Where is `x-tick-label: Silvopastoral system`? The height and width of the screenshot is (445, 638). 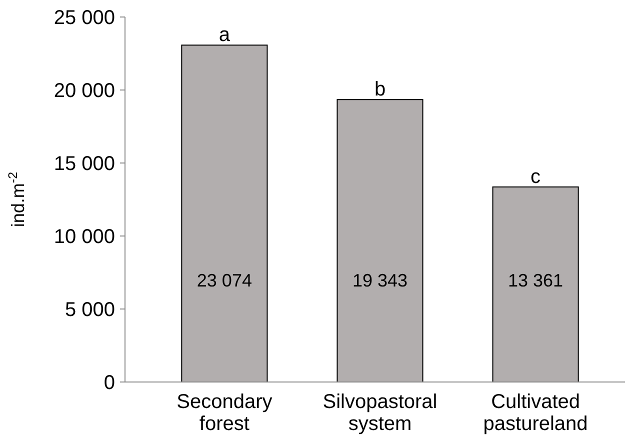 x-tick-label: Silvopastoral system is located at coordinates (380, 413).